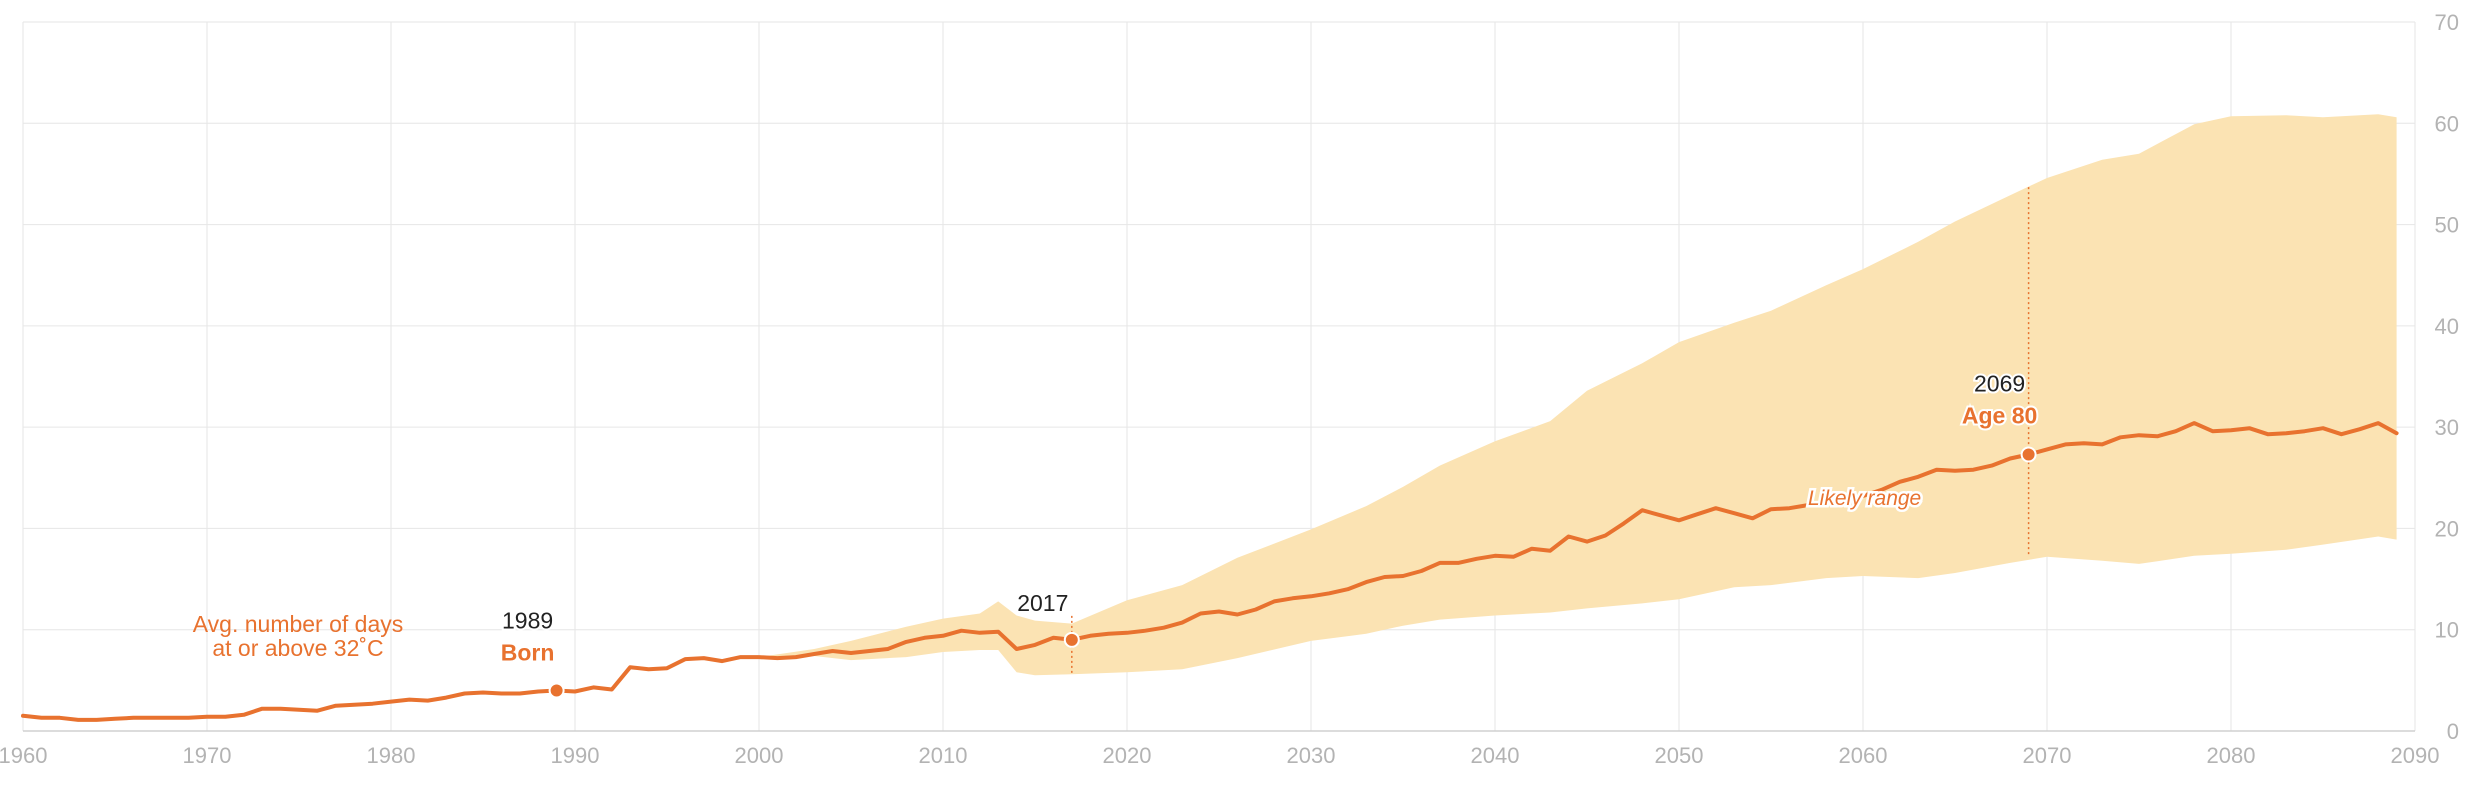 This screenshot has width=2472, height=800. Describe the element at coordinates (1679, 755) in the screenshot. I see `x-tick-label: 2050` at that location.